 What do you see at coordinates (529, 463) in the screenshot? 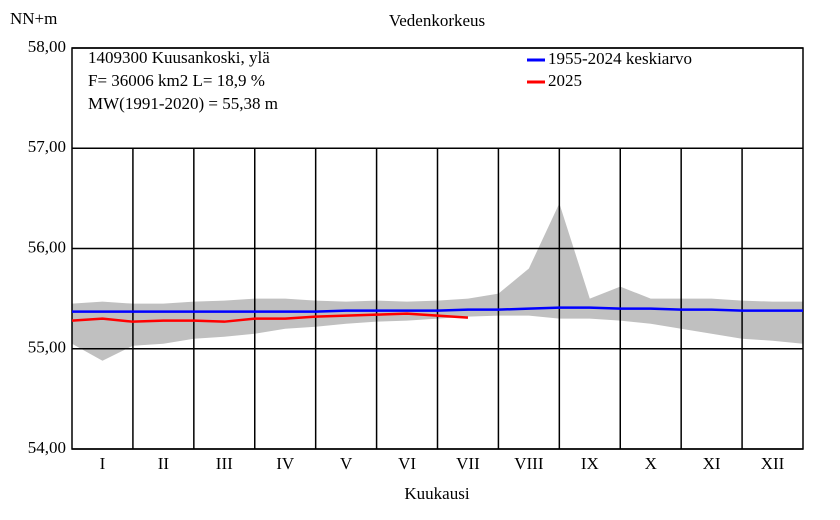
I see `x-tick-label: VIII` at bounding box center [529, 463].